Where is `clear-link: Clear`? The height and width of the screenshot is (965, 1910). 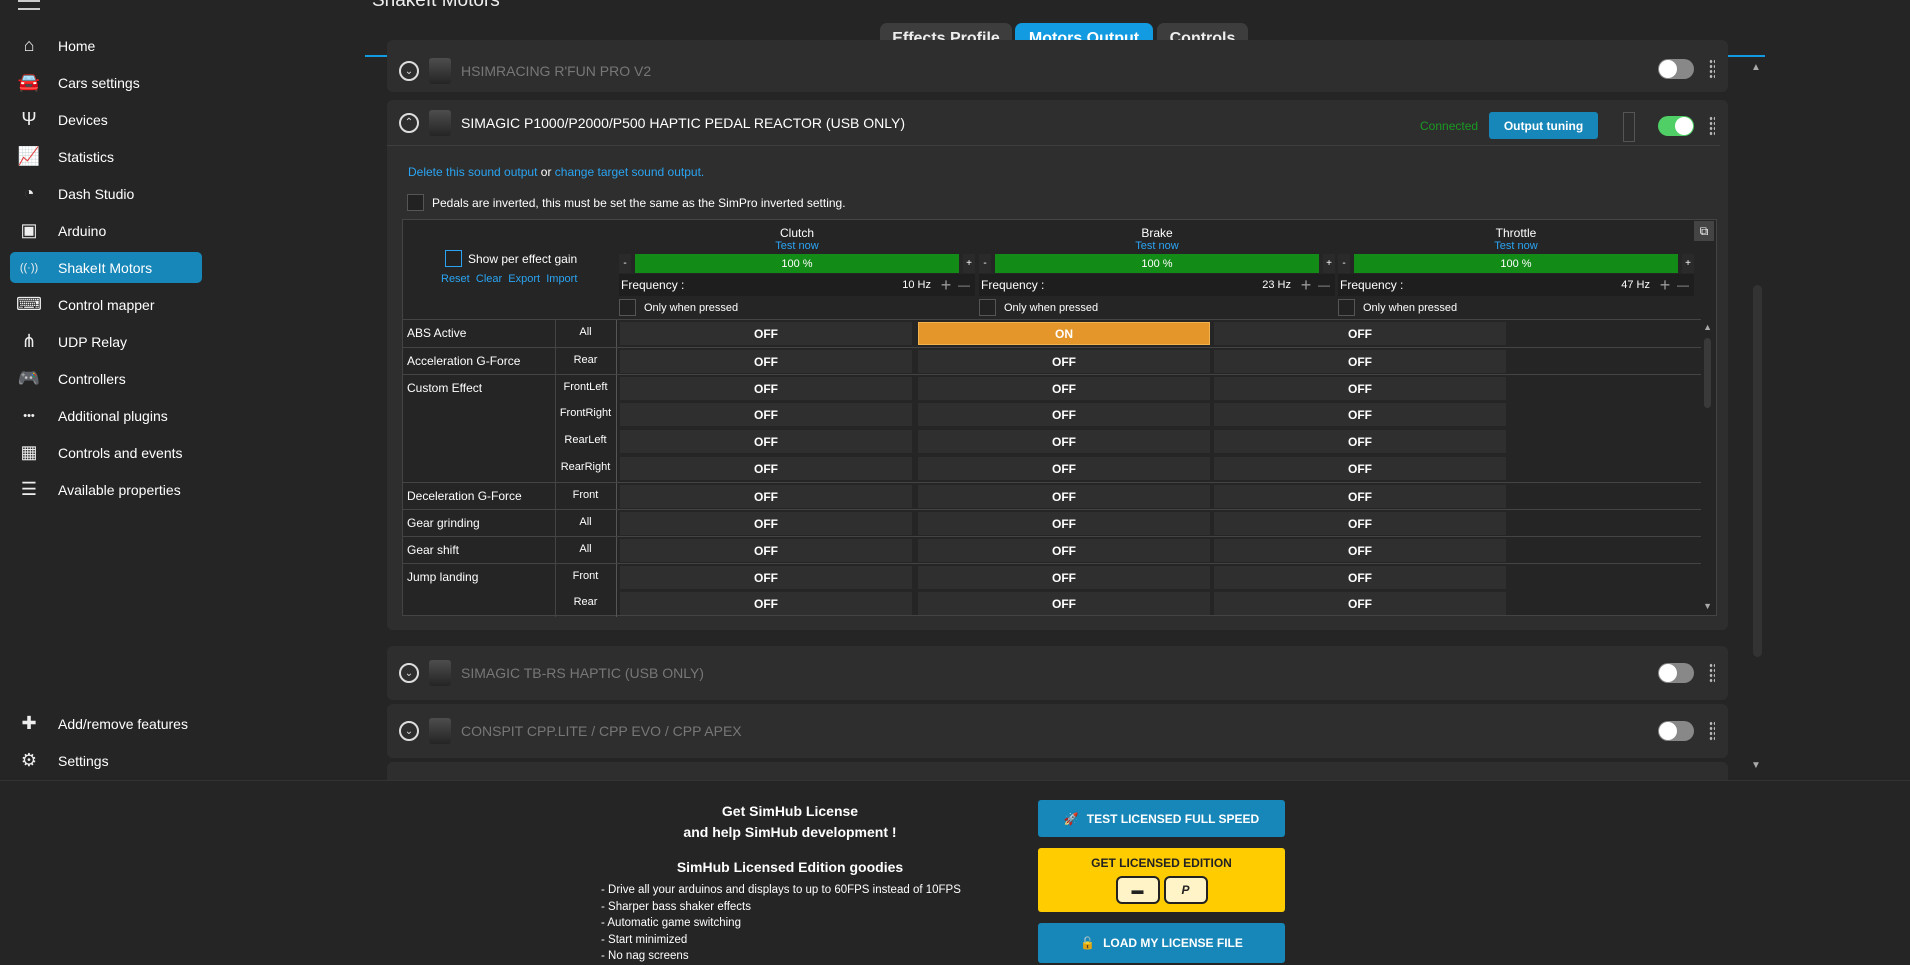 clear-link: Clear is located at coordinates (489, 279).